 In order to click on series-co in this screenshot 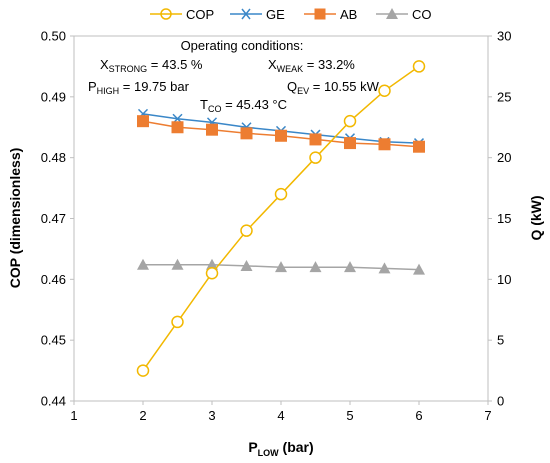, I will do `click(281, 266)`.